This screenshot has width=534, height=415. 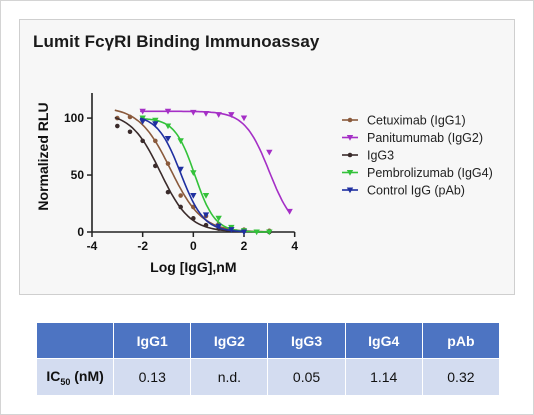 I want to click on table-header-cell: pAb, so click(x=461, y=340).